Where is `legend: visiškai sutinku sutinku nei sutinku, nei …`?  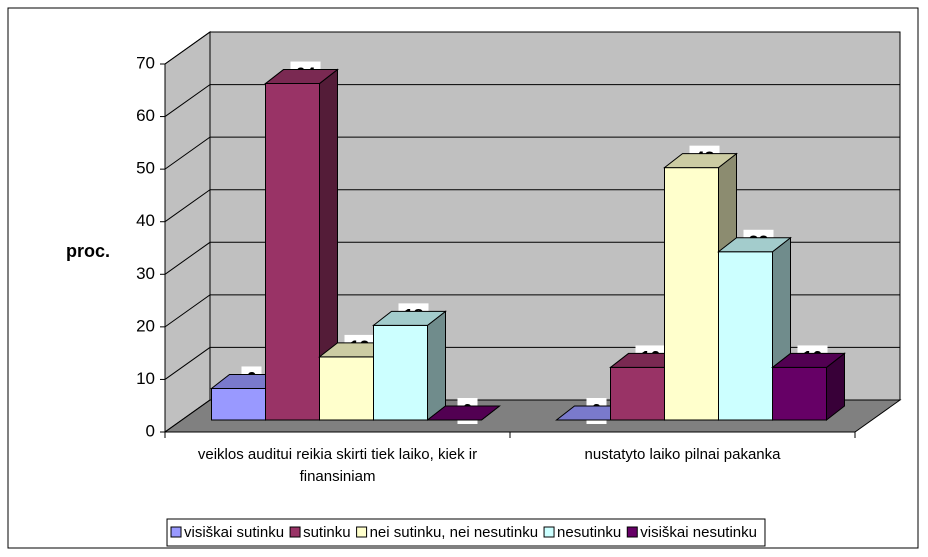
legend: visiškai sutinku sutinku nei sutinku, nei … is located at coordinates (466, 532).